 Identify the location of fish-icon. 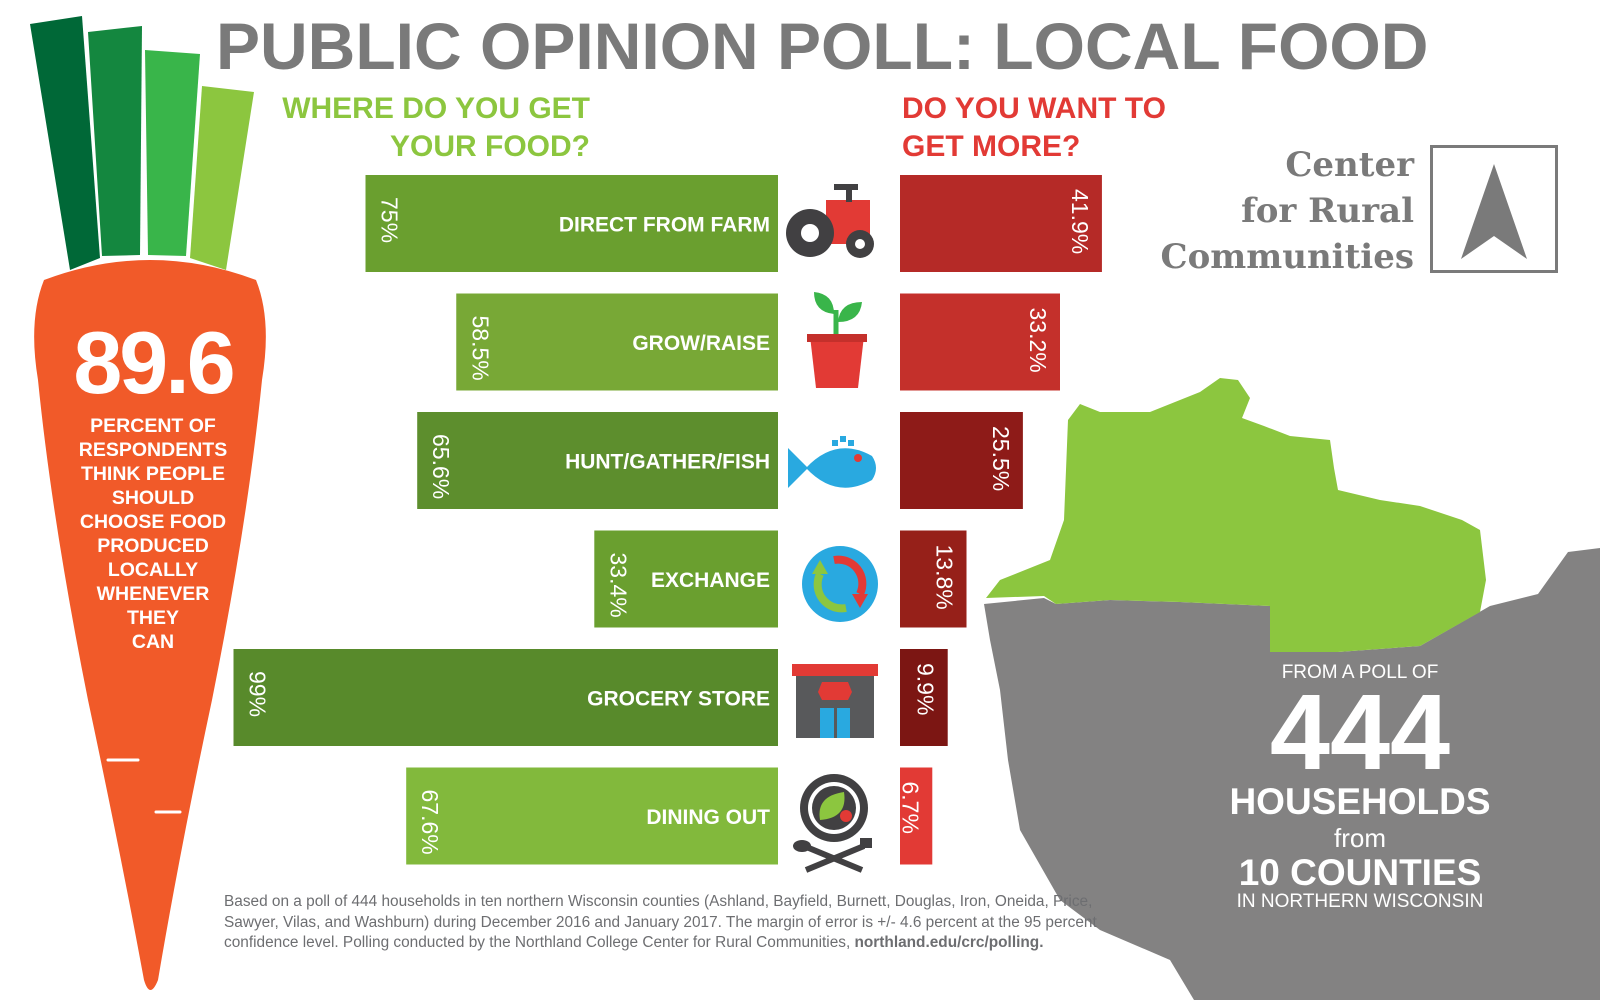
(832, 462).